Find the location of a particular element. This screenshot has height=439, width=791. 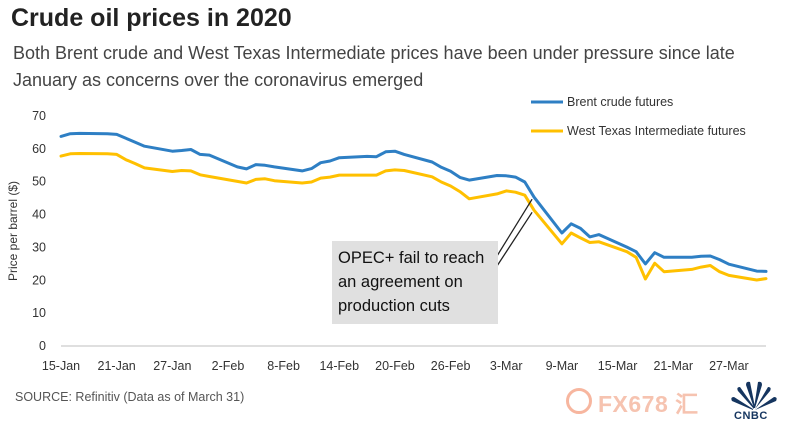

annotation-box is located at coordinates (415, 282).